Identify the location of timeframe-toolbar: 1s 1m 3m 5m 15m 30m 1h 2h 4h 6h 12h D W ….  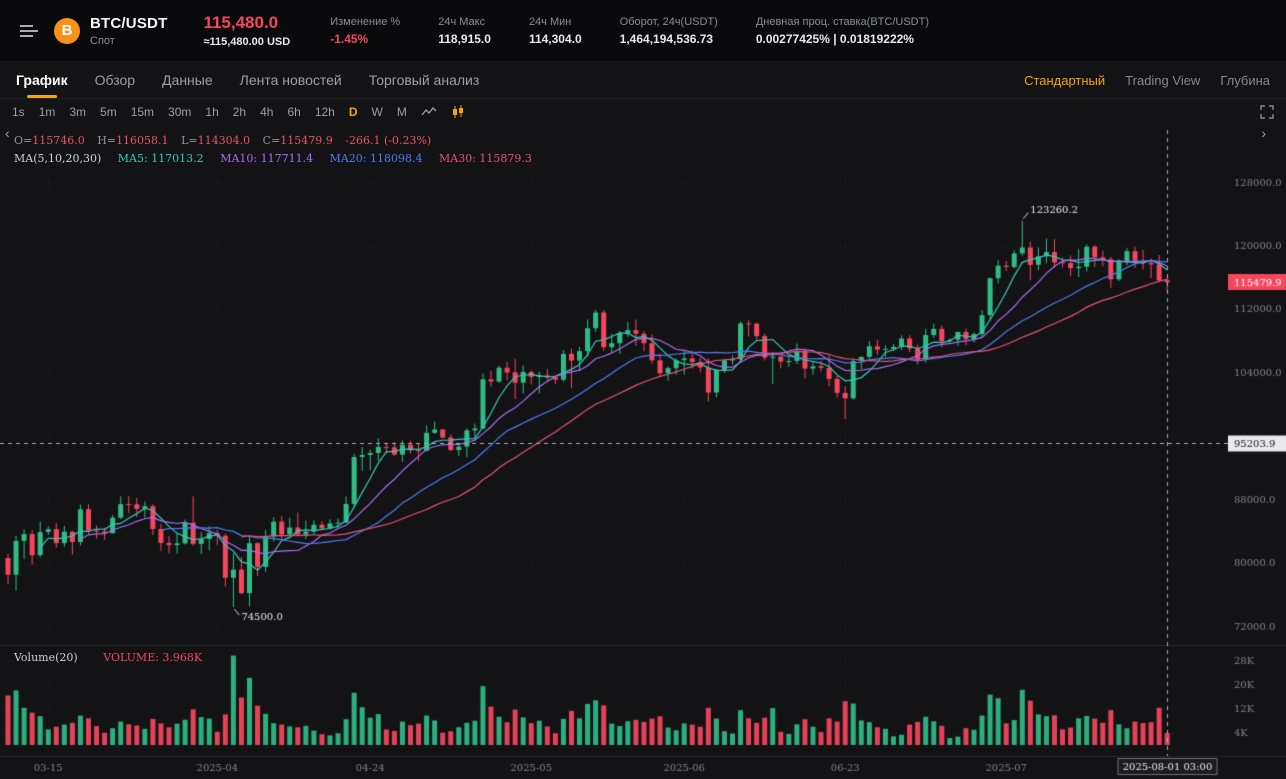
(643, 111).